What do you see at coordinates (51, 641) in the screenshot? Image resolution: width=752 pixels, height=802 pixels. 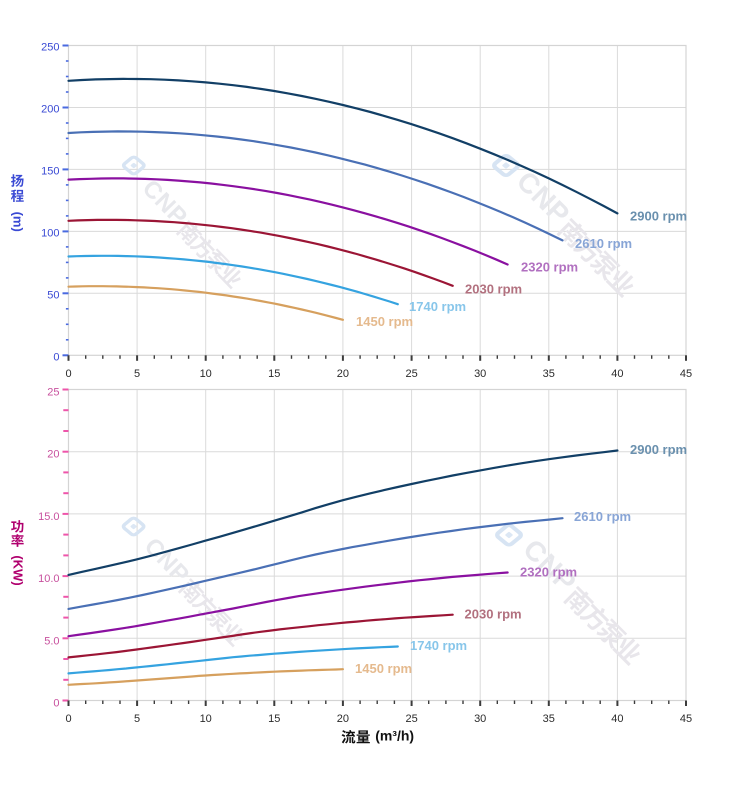 I see `svg-text: 5.0` at bounding box center [51, 641].